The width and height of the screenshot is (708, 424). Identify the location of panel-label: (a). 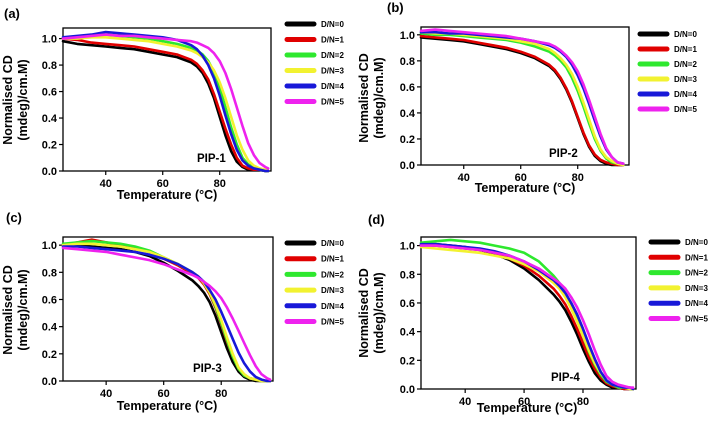
(12, 13).